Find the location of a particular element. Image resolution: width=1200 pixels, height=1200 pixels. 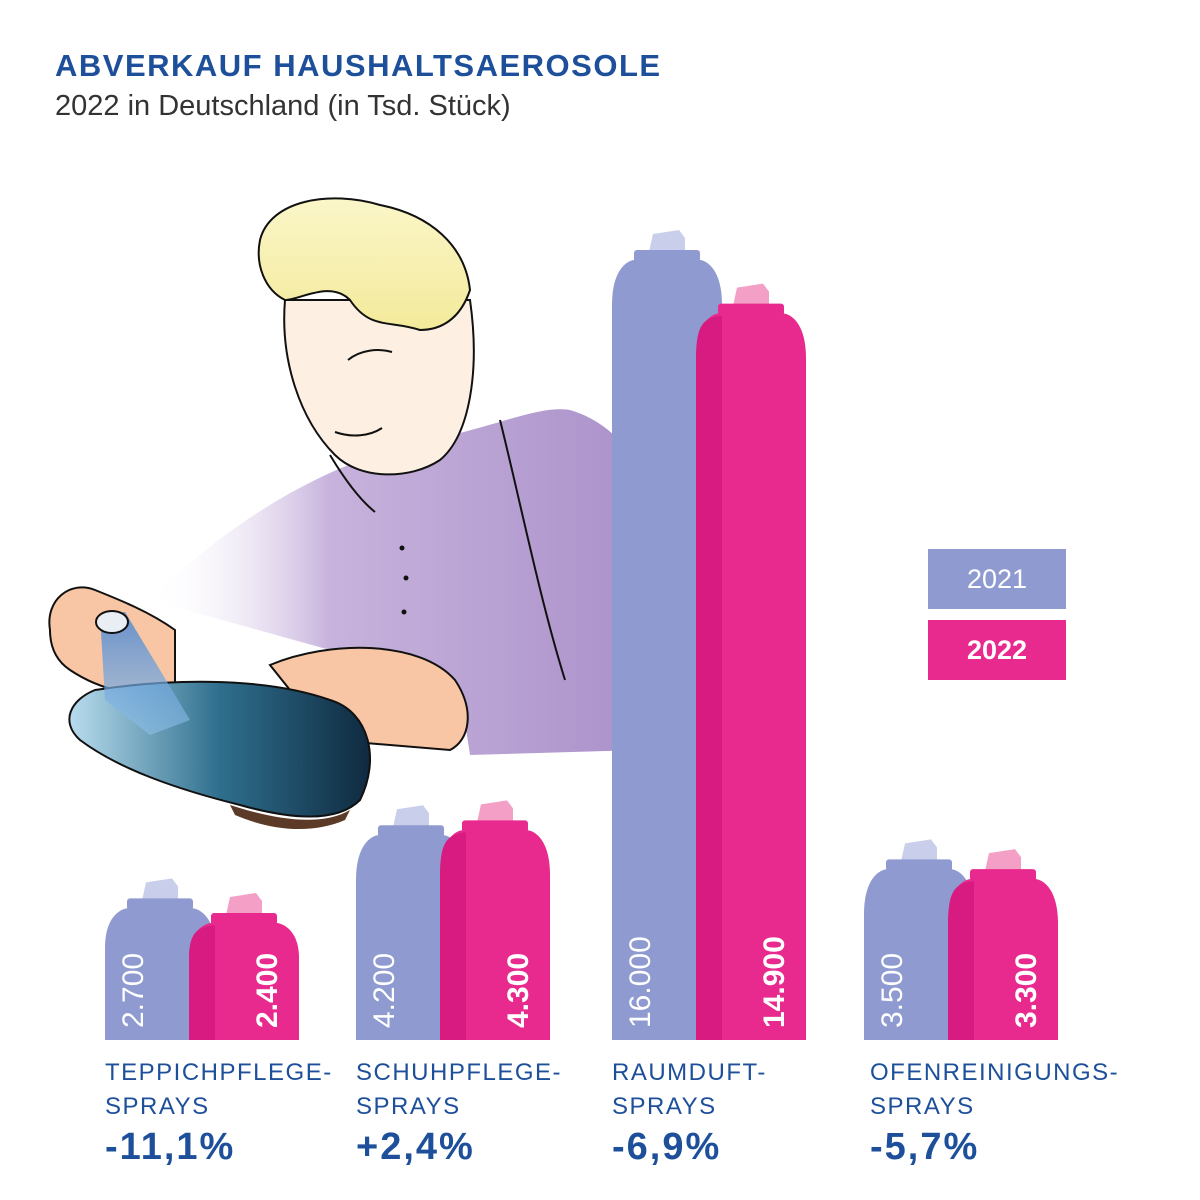

category-label-ofenreinigung: OFENREINIGUNGS- SPRAYS -5,7% is located at coordinates (1000, 1112).